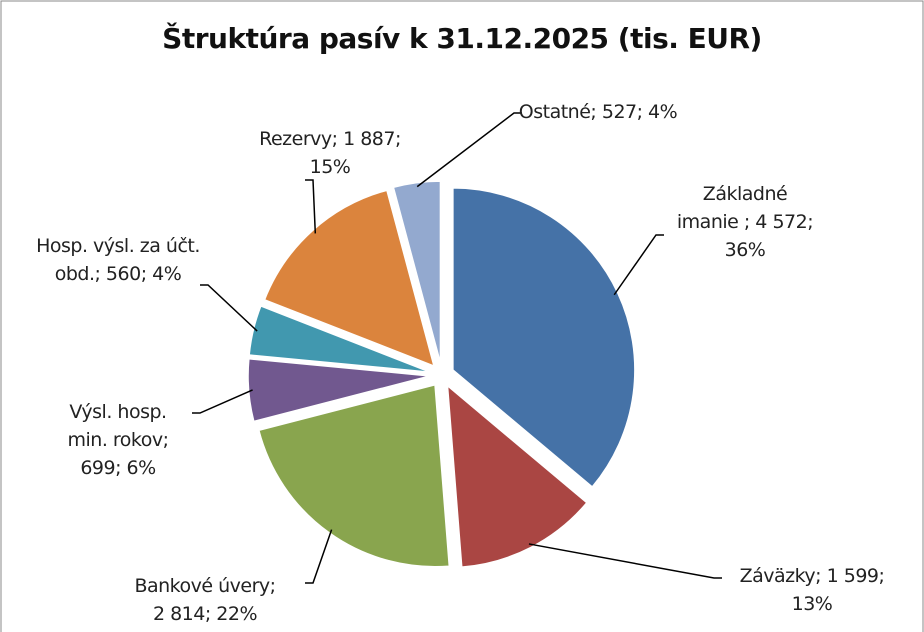  I want to click on data-label: Bankové úvery; 2 814; 22%, so click(205, 600).